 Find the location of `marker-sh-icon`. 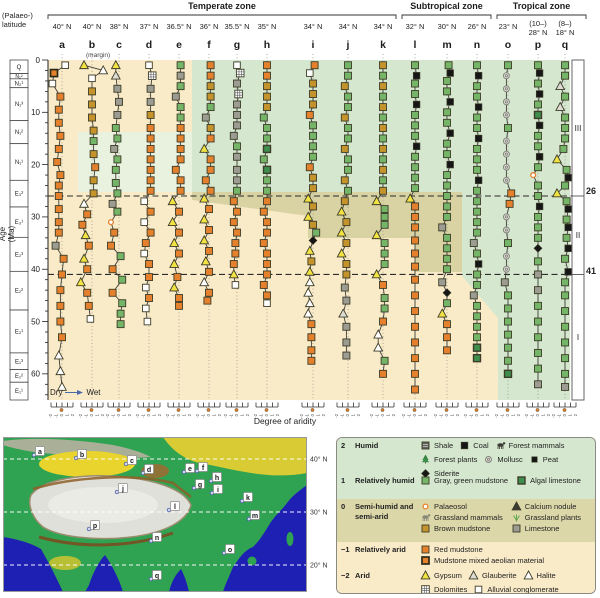

marker-sh-icon is located at coordinates (425, 445).